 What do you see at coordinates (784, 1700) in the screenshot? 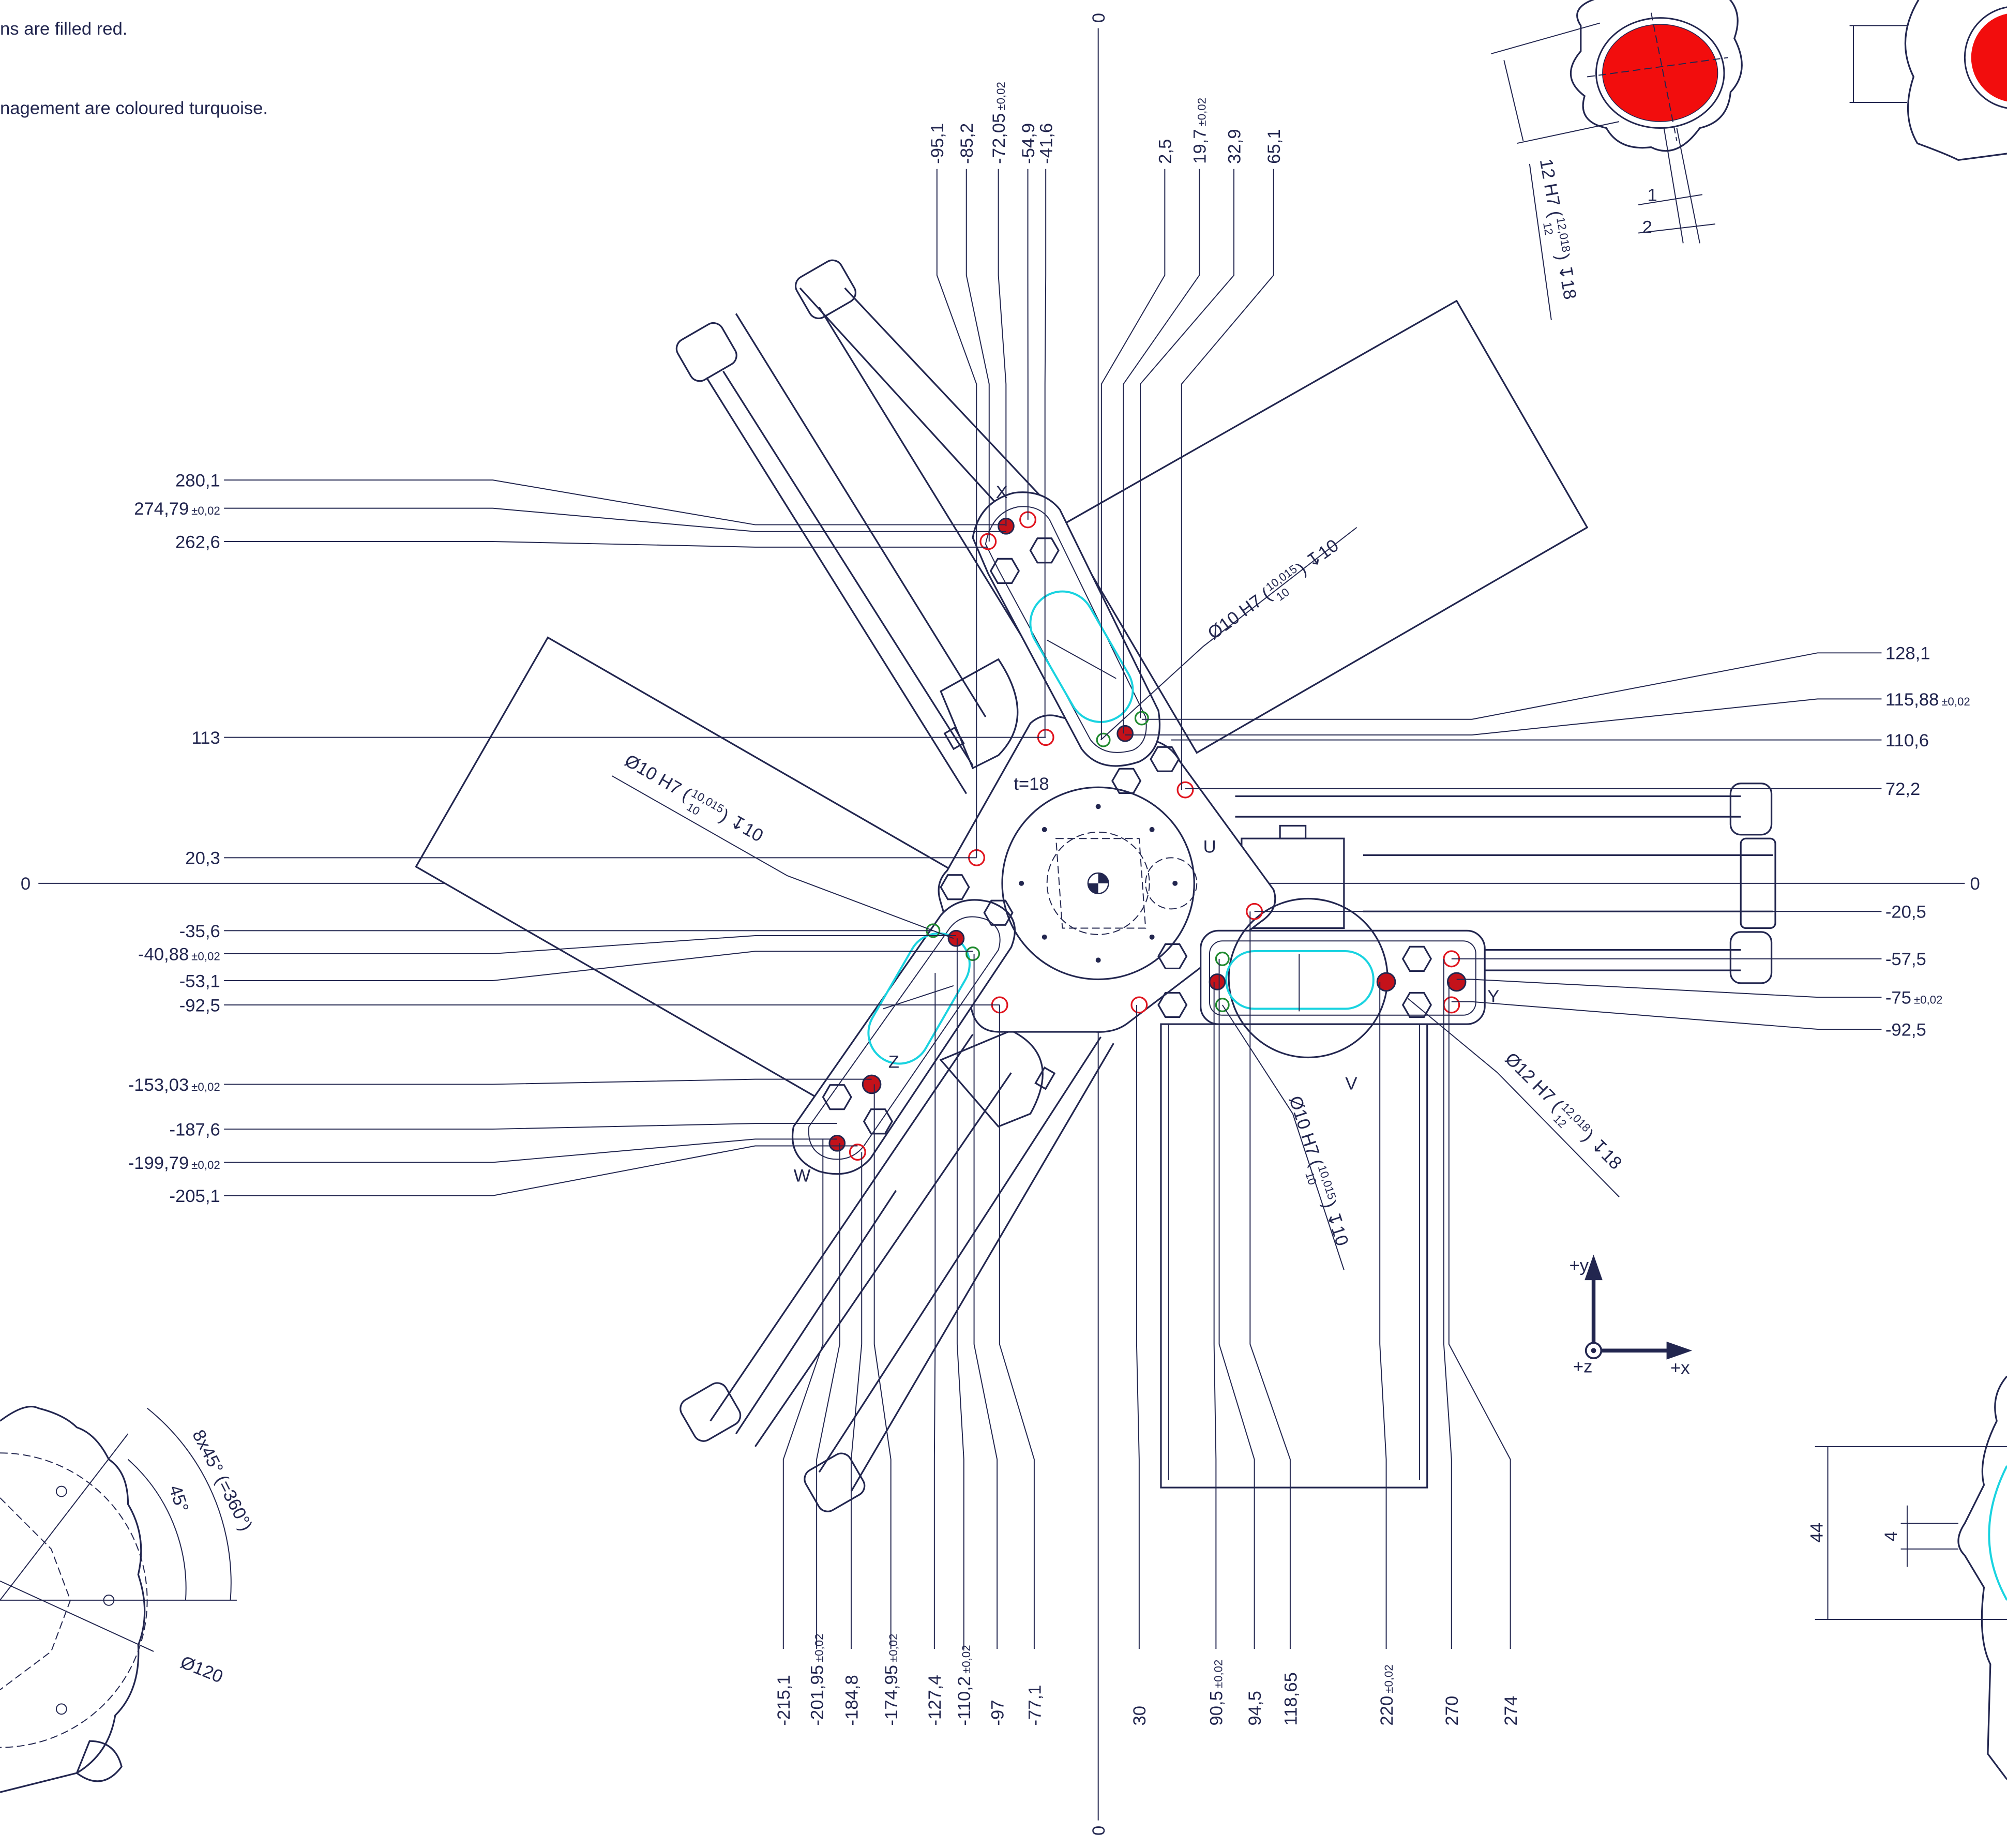
I see `dim-value: -215,1` at bounding box center [784, 1700].